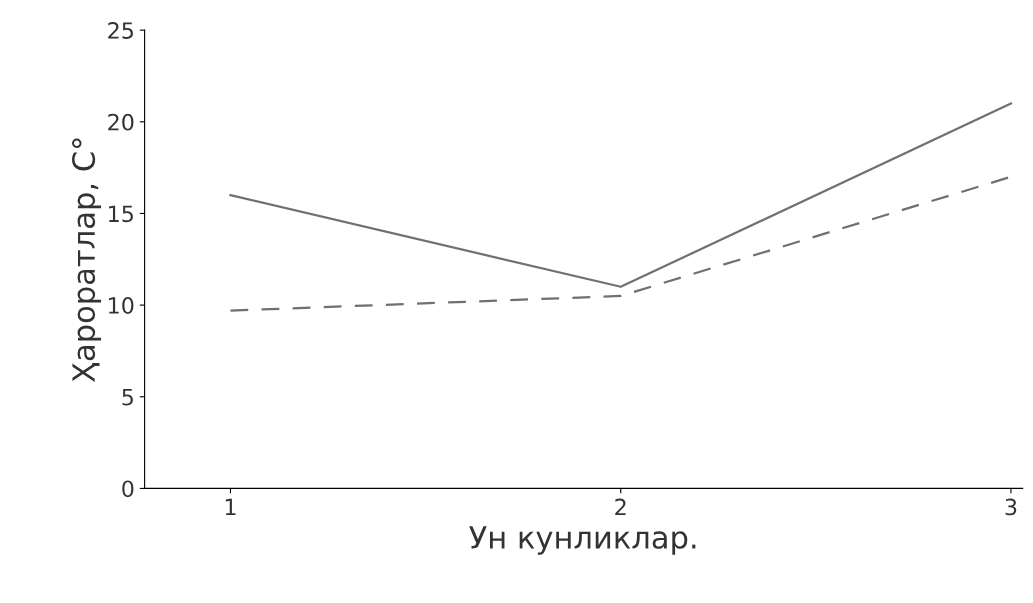 This screenshot has width=1033, height=603. I want to click on y-tick-label: 15, so click(121, 214).